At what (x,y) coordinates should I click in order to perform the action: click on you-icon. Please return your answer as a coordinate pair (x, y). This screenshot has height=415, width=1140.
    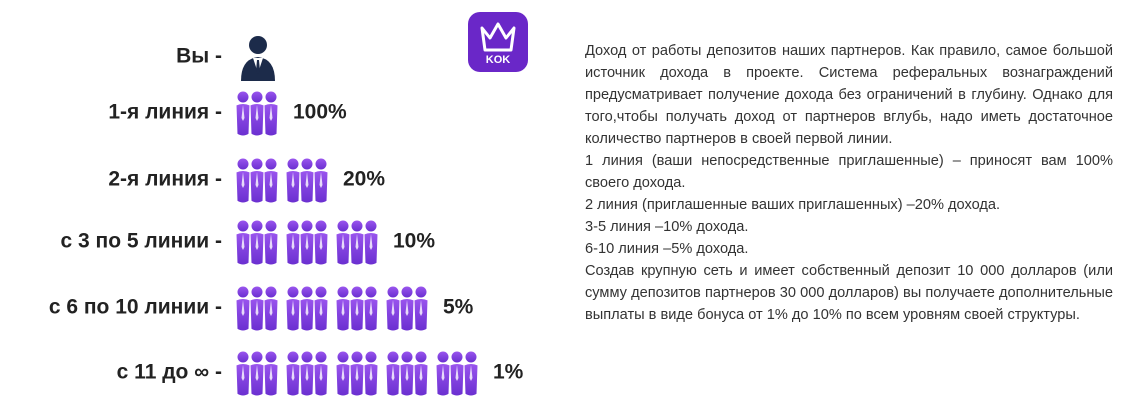
    Looking at the image, I should click on (258, 58).